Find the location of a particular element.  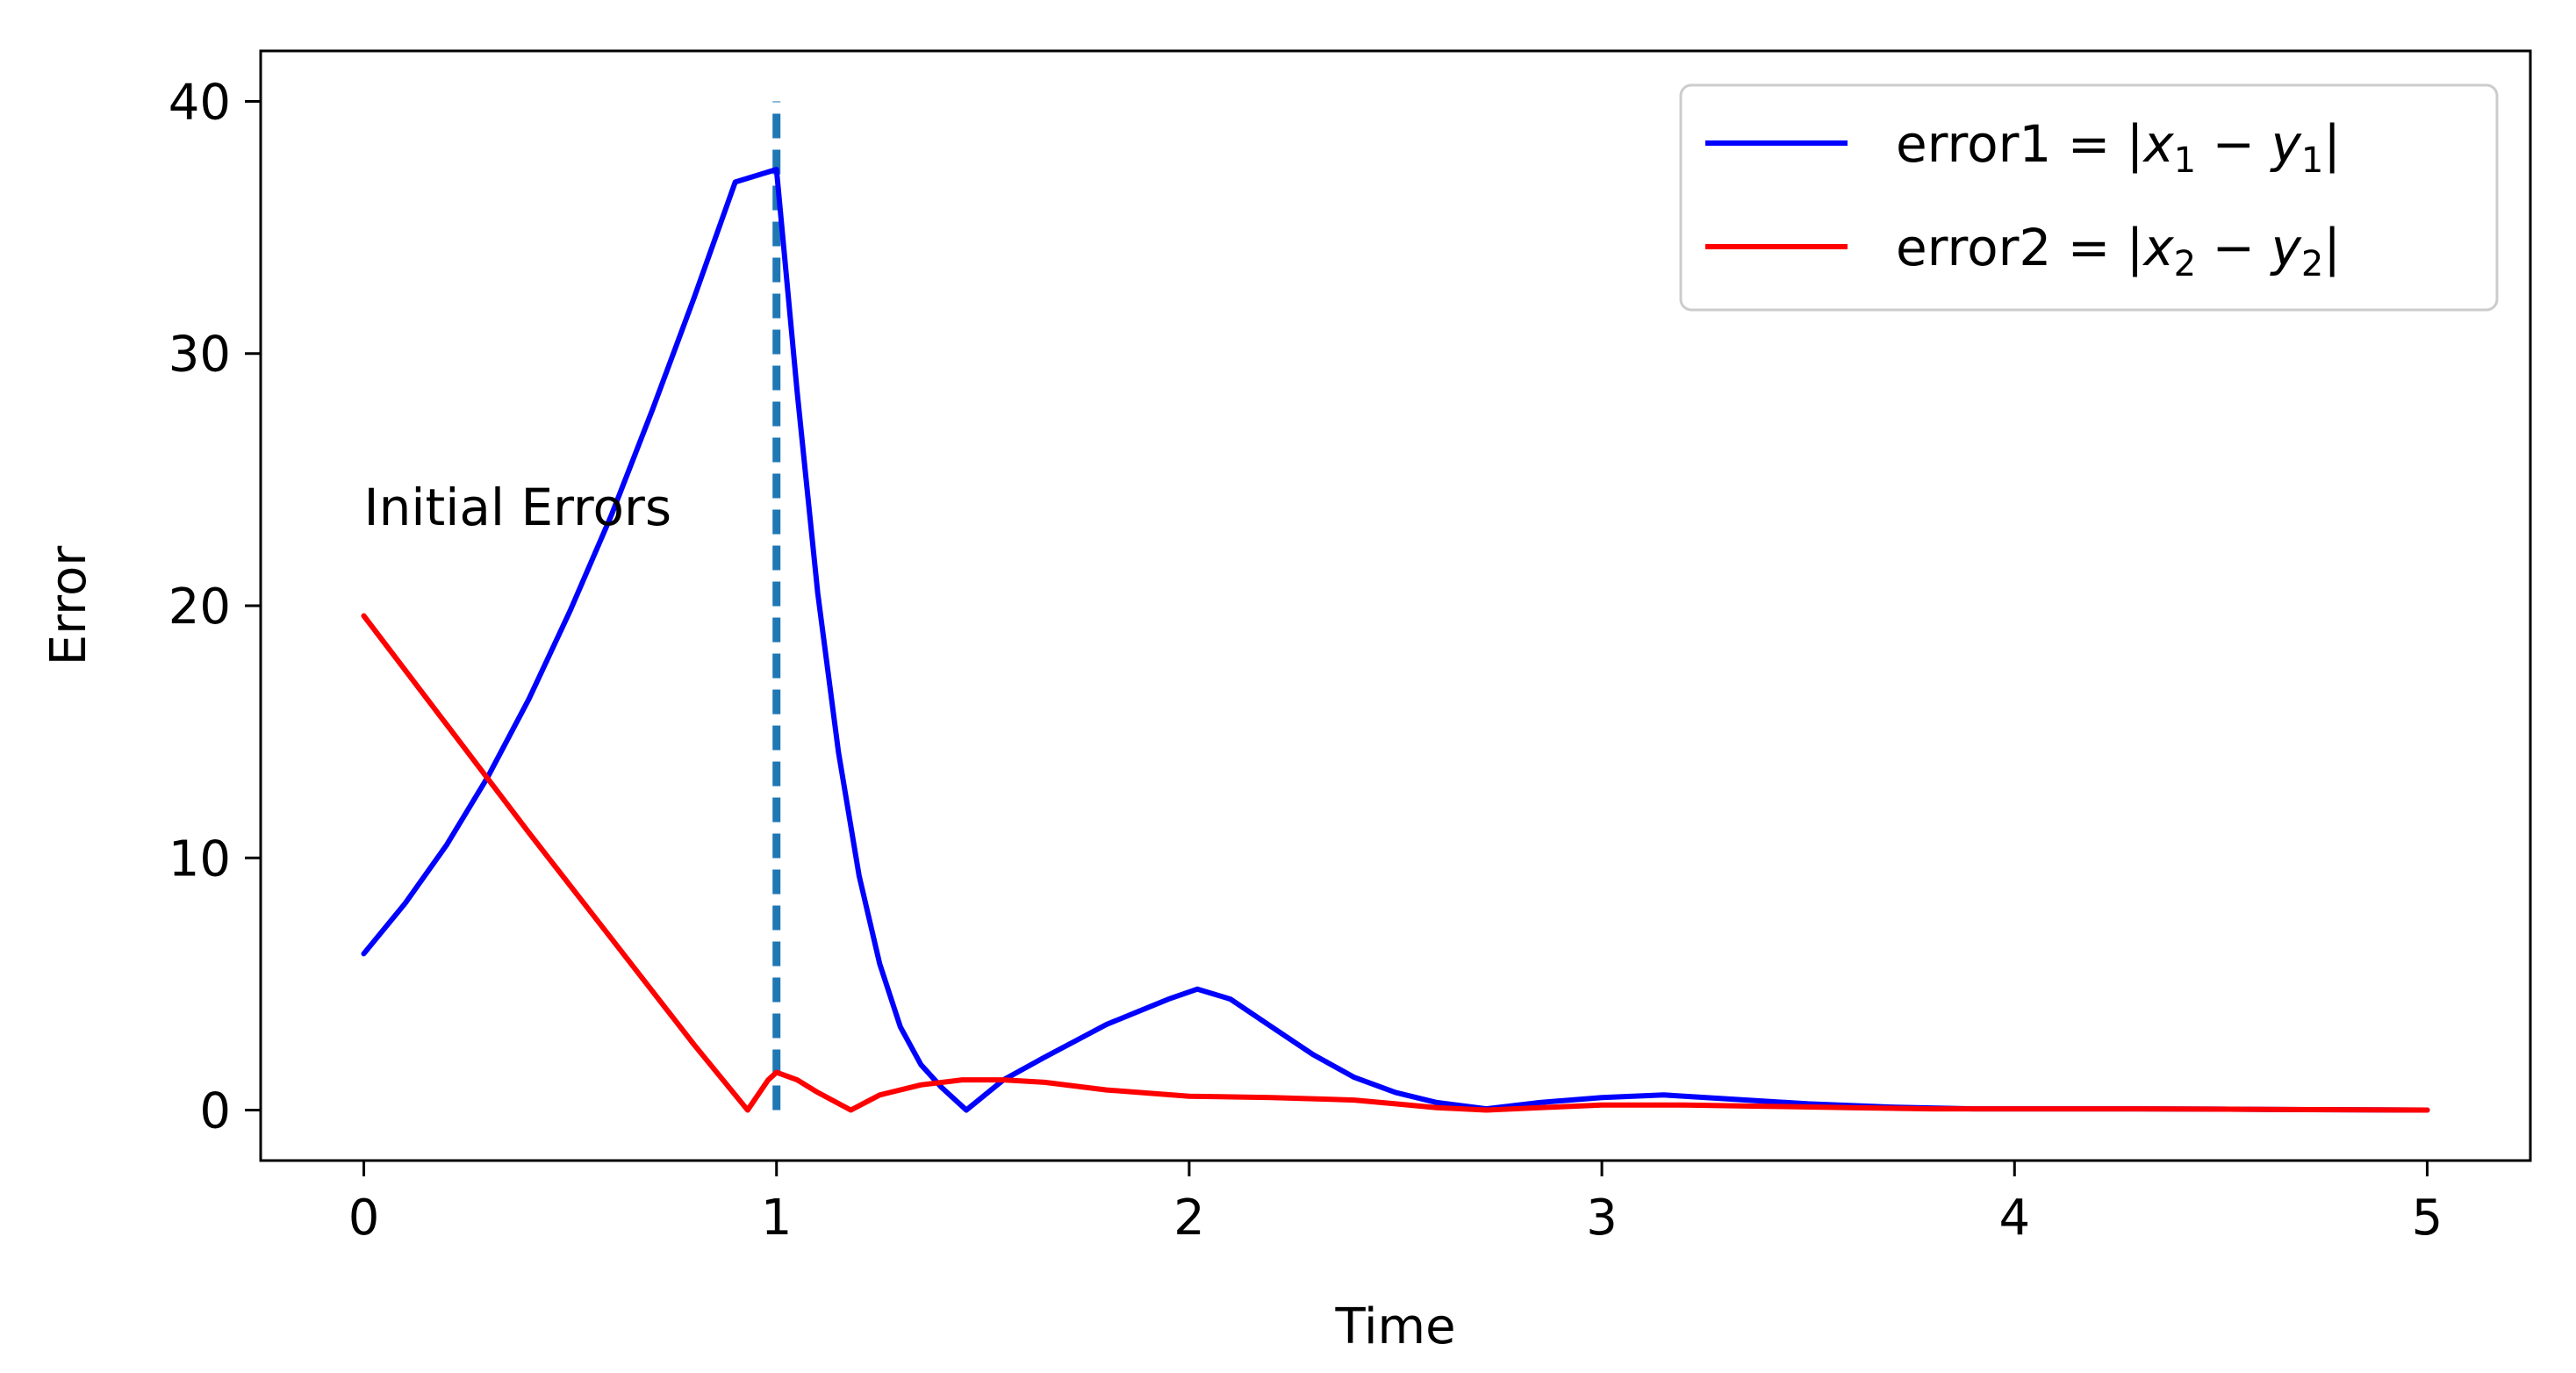

legend: error1 = |x1 − y1| error2 = |x2 − y2| is located at coordinates (2089, 197).